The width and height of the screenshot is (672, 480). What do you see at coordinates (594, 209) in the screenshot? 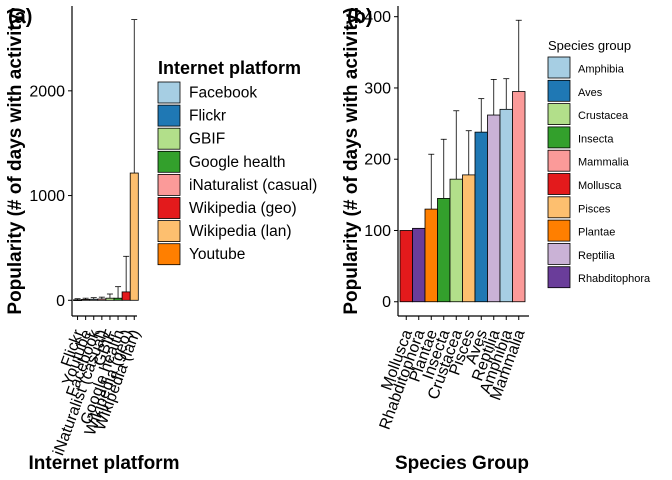
I see `legend-label: Pisces` at bounding box center [594, 209].